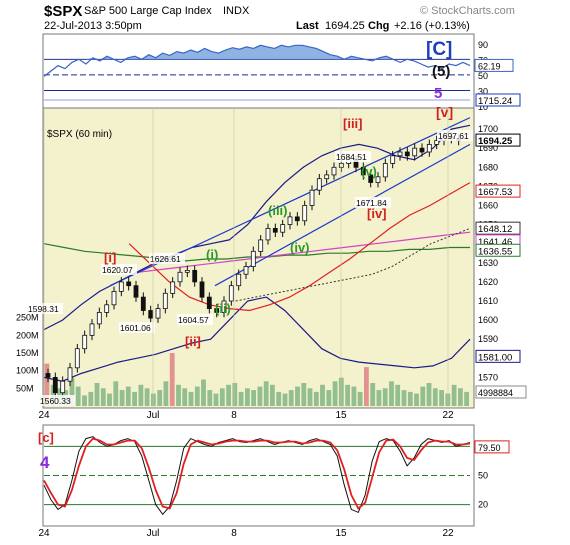 The width and height of the screenshot is (570, 545). What do you see at coordinates (488, 320) in the screenshot?
I see `price-tick-label: 1600` at bounding box center [488, 320].